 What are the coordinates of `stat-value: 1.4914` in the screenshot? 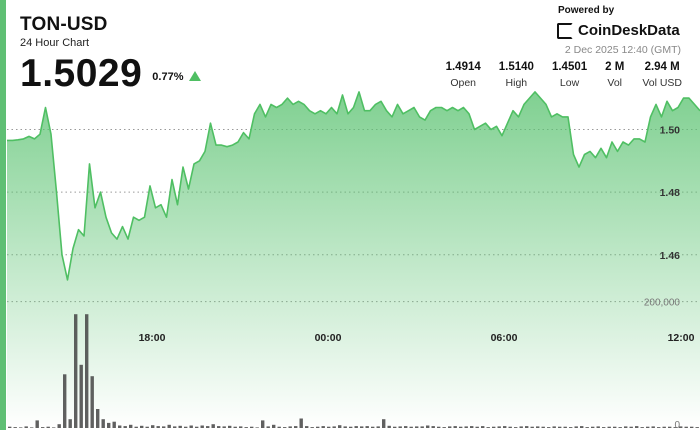 It's located at (463, 67).